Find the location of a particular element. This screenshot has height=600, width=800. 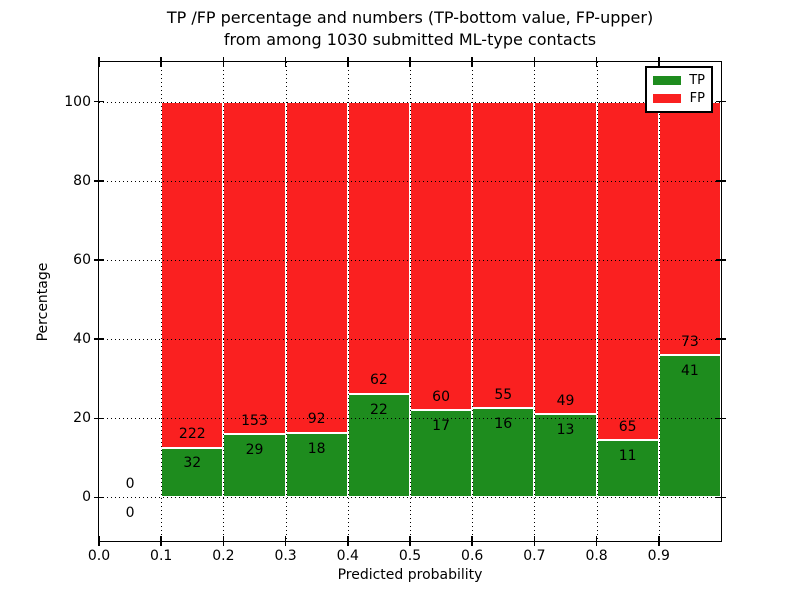

bar-count-tp: 13 is located at coordinates (565, 430).